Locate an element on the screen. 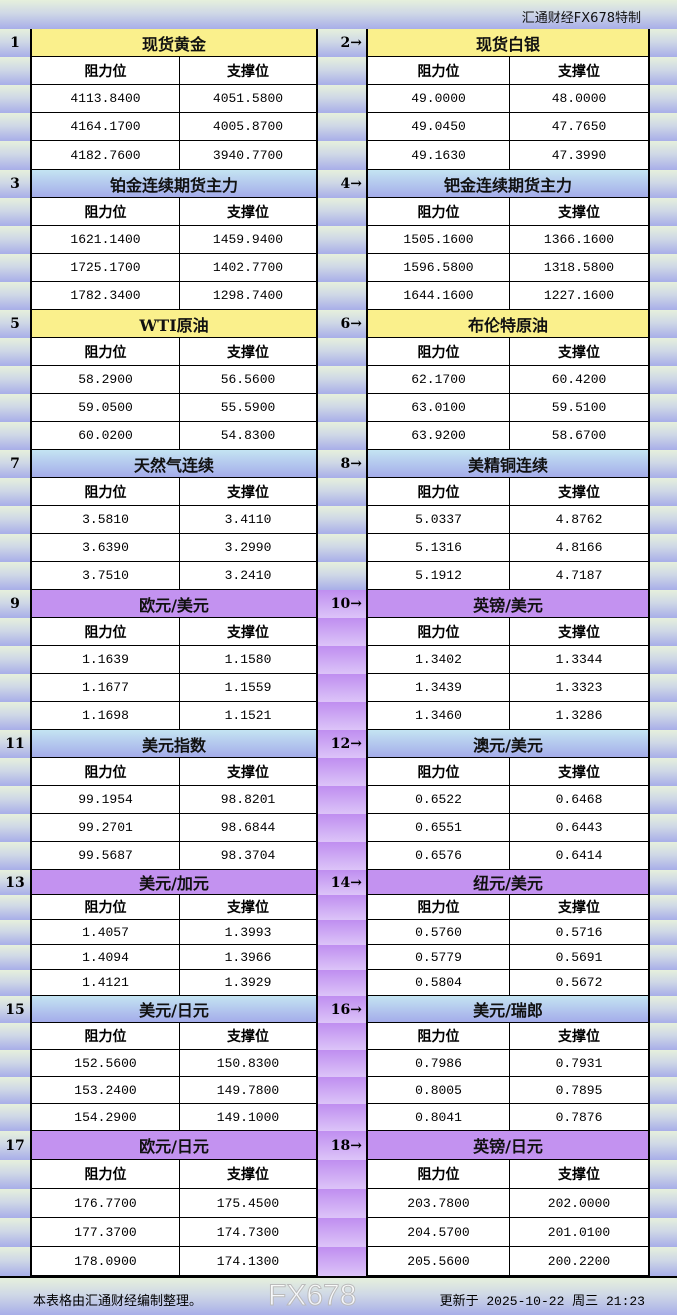 This screenshot has width=677, height=1315. top-bar: 汇通财经FX678特制 is located at coordinates (338, 14).